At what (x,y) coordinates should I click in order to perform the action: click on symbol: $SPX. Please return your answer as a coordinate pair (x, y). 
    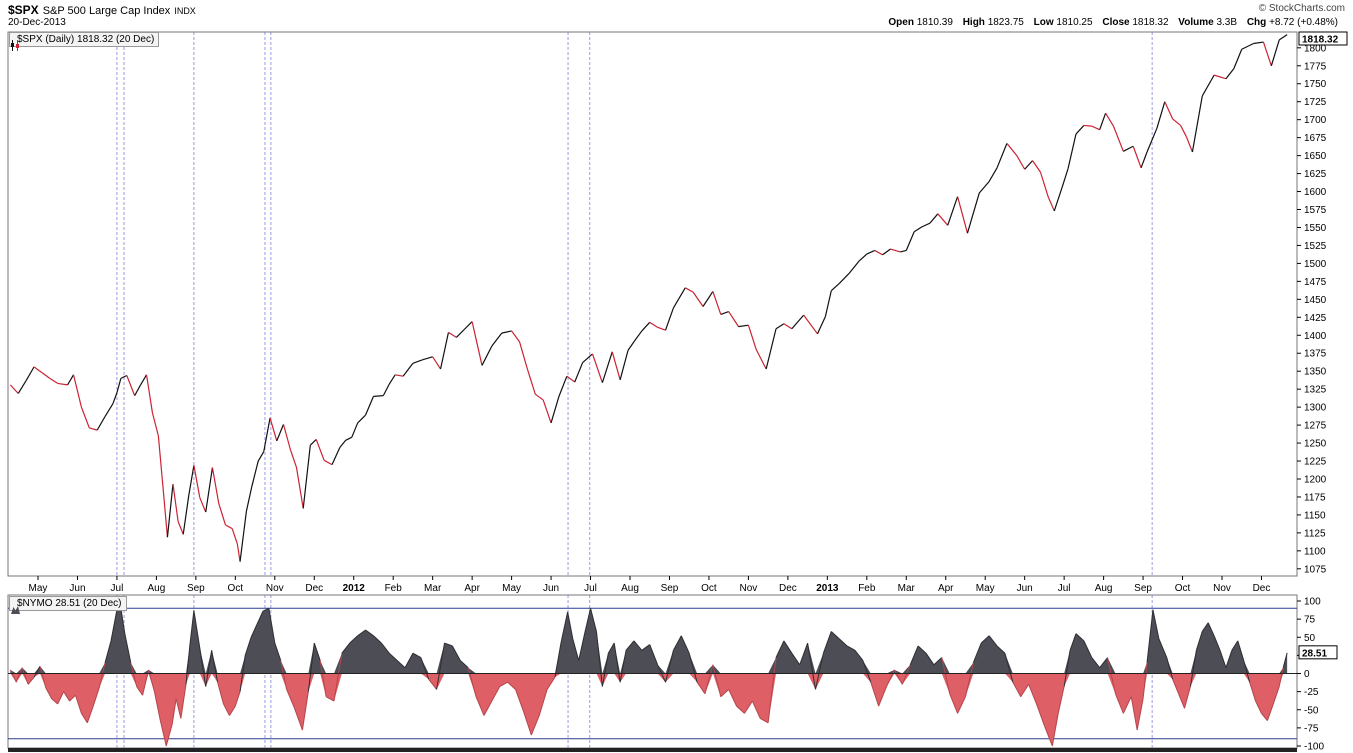
    Looking at the image, I should click on (23, 10).